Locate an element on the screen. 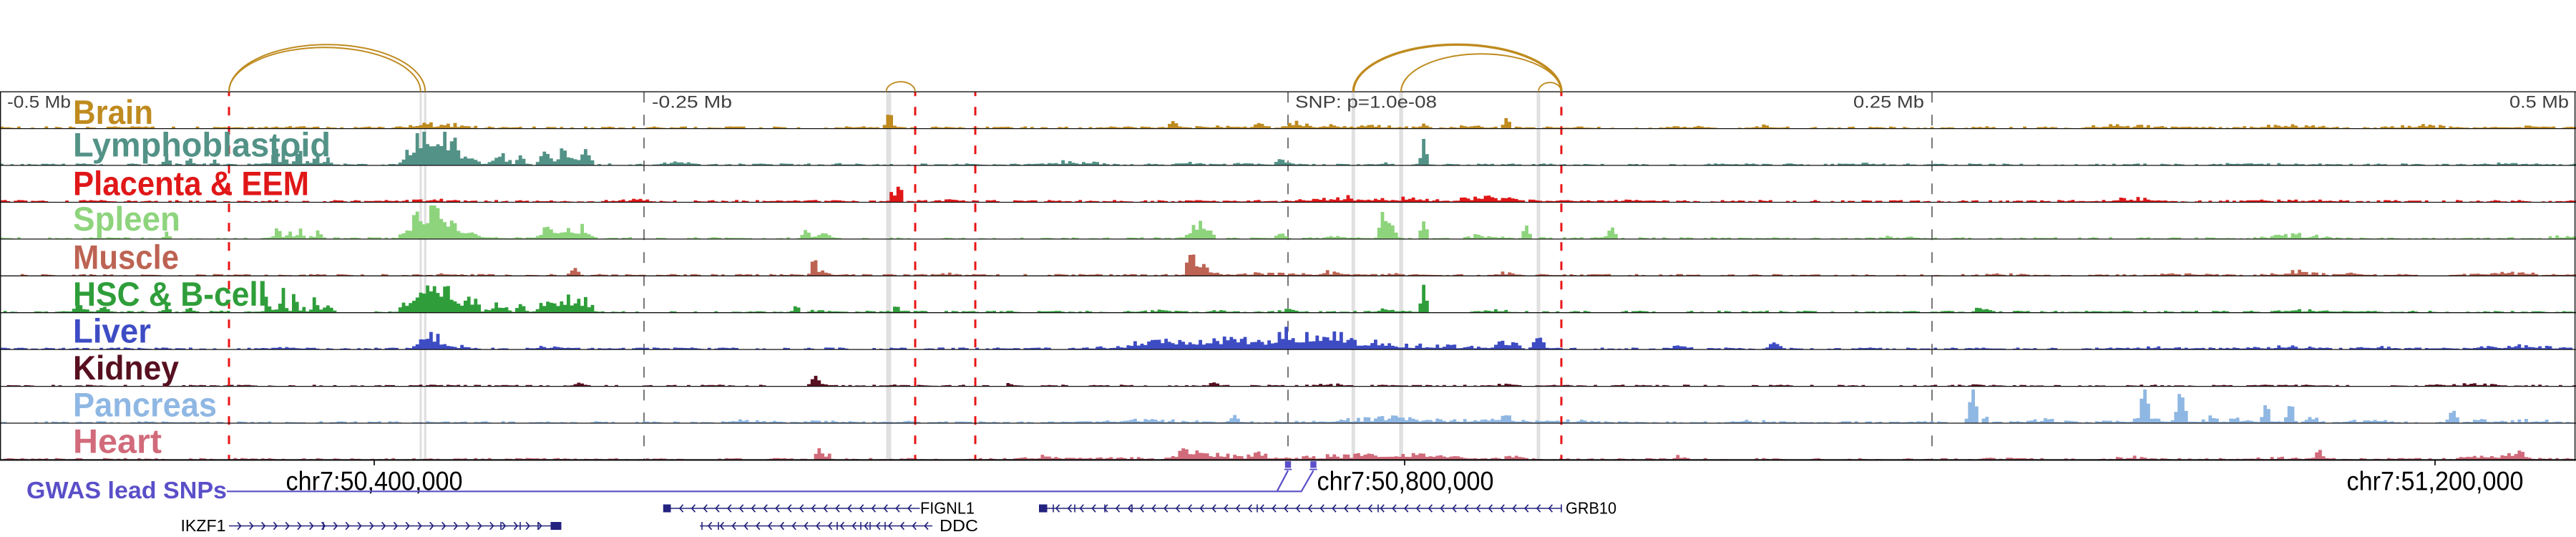  svg-text: Heart is located at coordinates (117, 442).